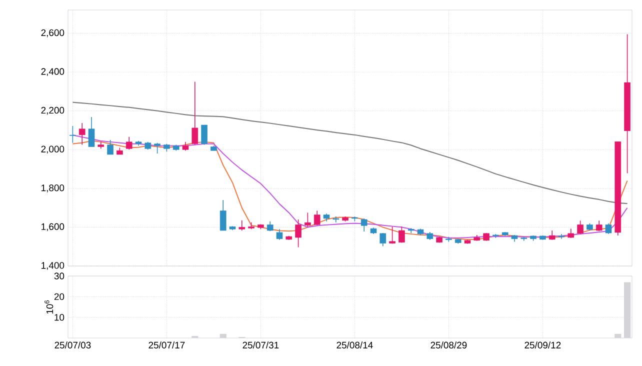 The width and height of the screenshot is (642, 366). I want to click on y-tick-label: 10, so click(59, 317).